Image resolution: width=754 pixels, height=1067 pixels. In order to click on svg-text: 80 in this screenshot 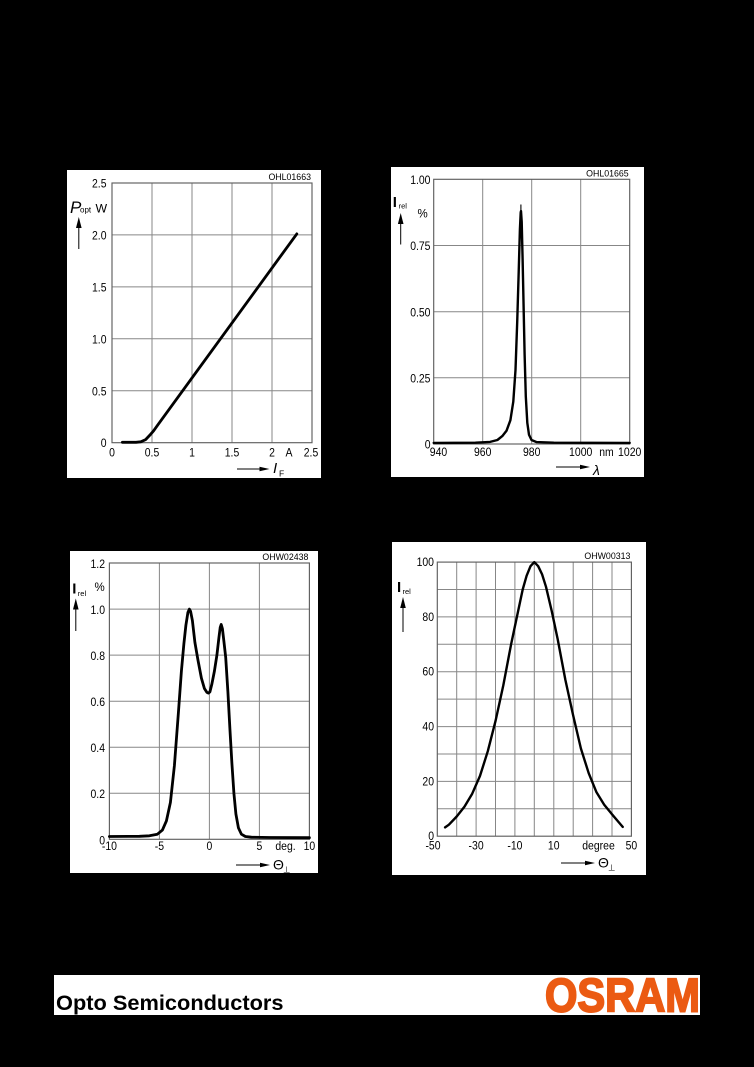, I will do `click(428, 617)`.